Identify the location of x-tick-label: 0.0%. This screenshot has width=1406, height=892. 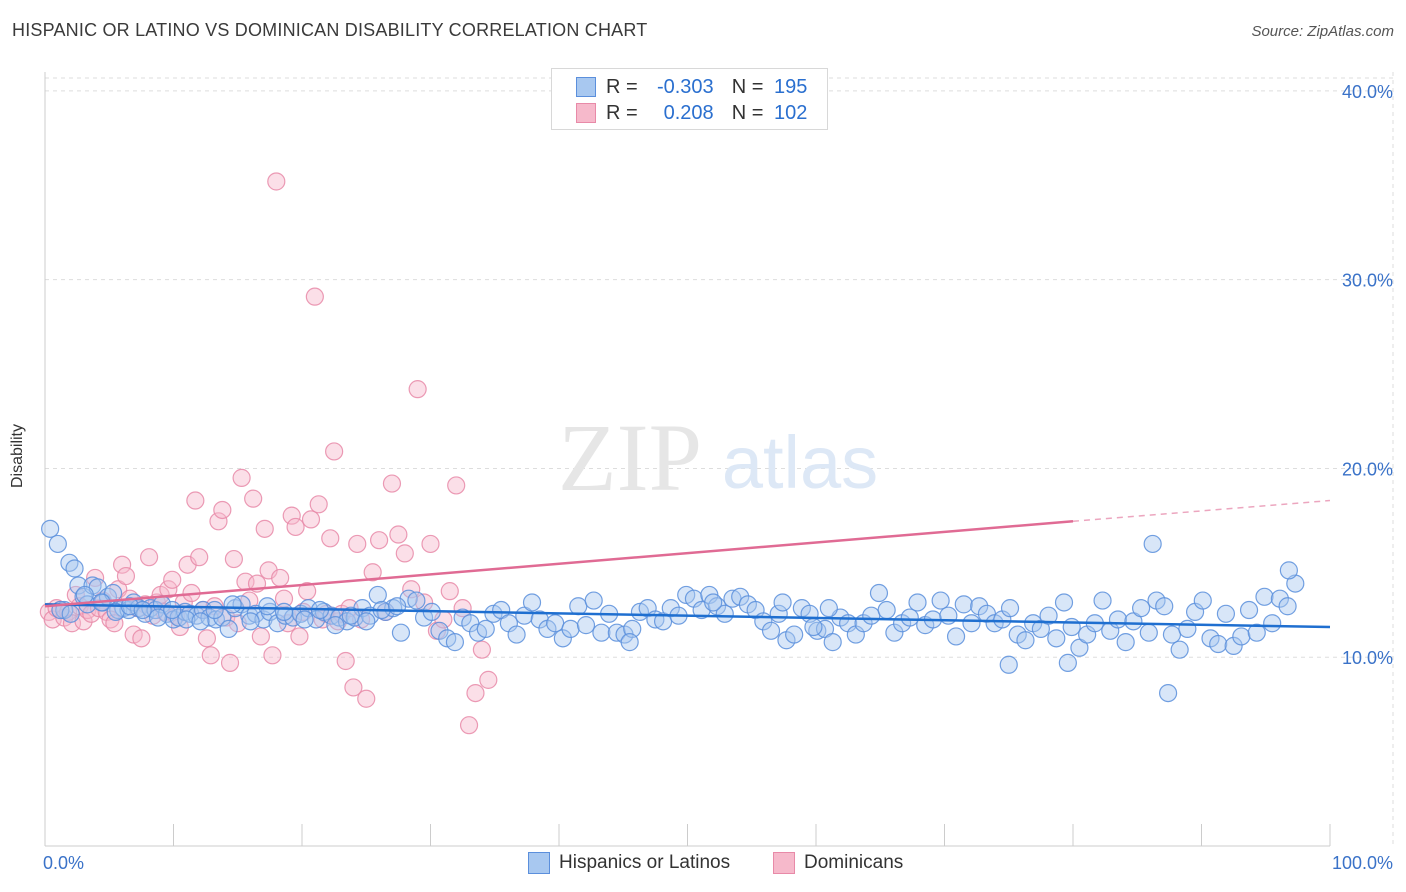
(63, 863).